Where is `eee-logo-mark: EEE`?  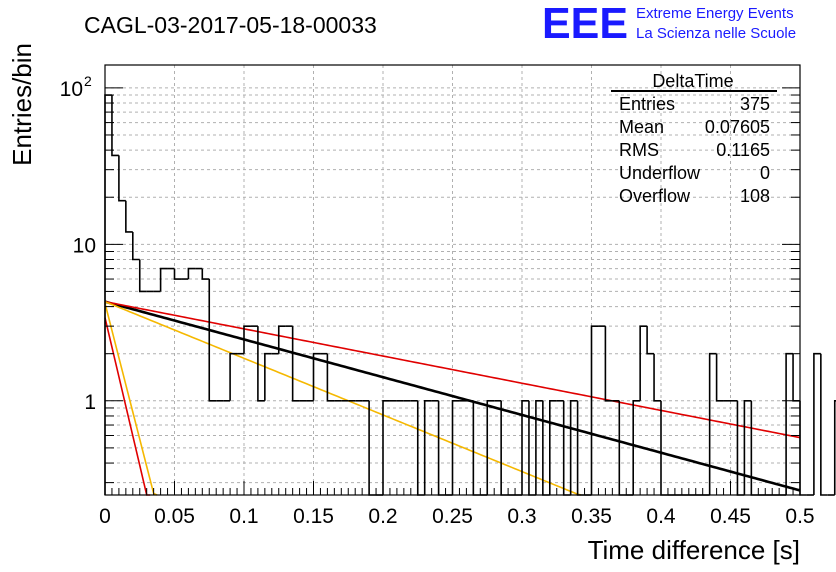
eee-logo-mark: EEE is located at coordinates (585, 24).